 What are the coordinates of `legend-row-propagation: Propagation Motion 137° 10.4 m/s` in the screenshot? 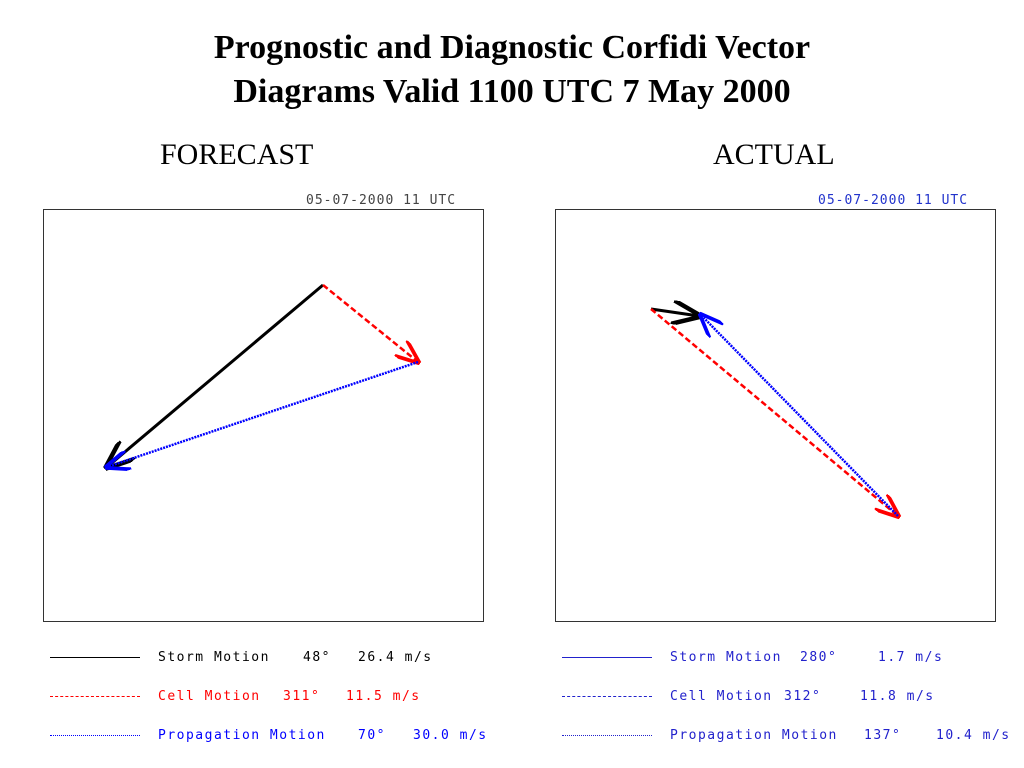 It's located at (786, 735).